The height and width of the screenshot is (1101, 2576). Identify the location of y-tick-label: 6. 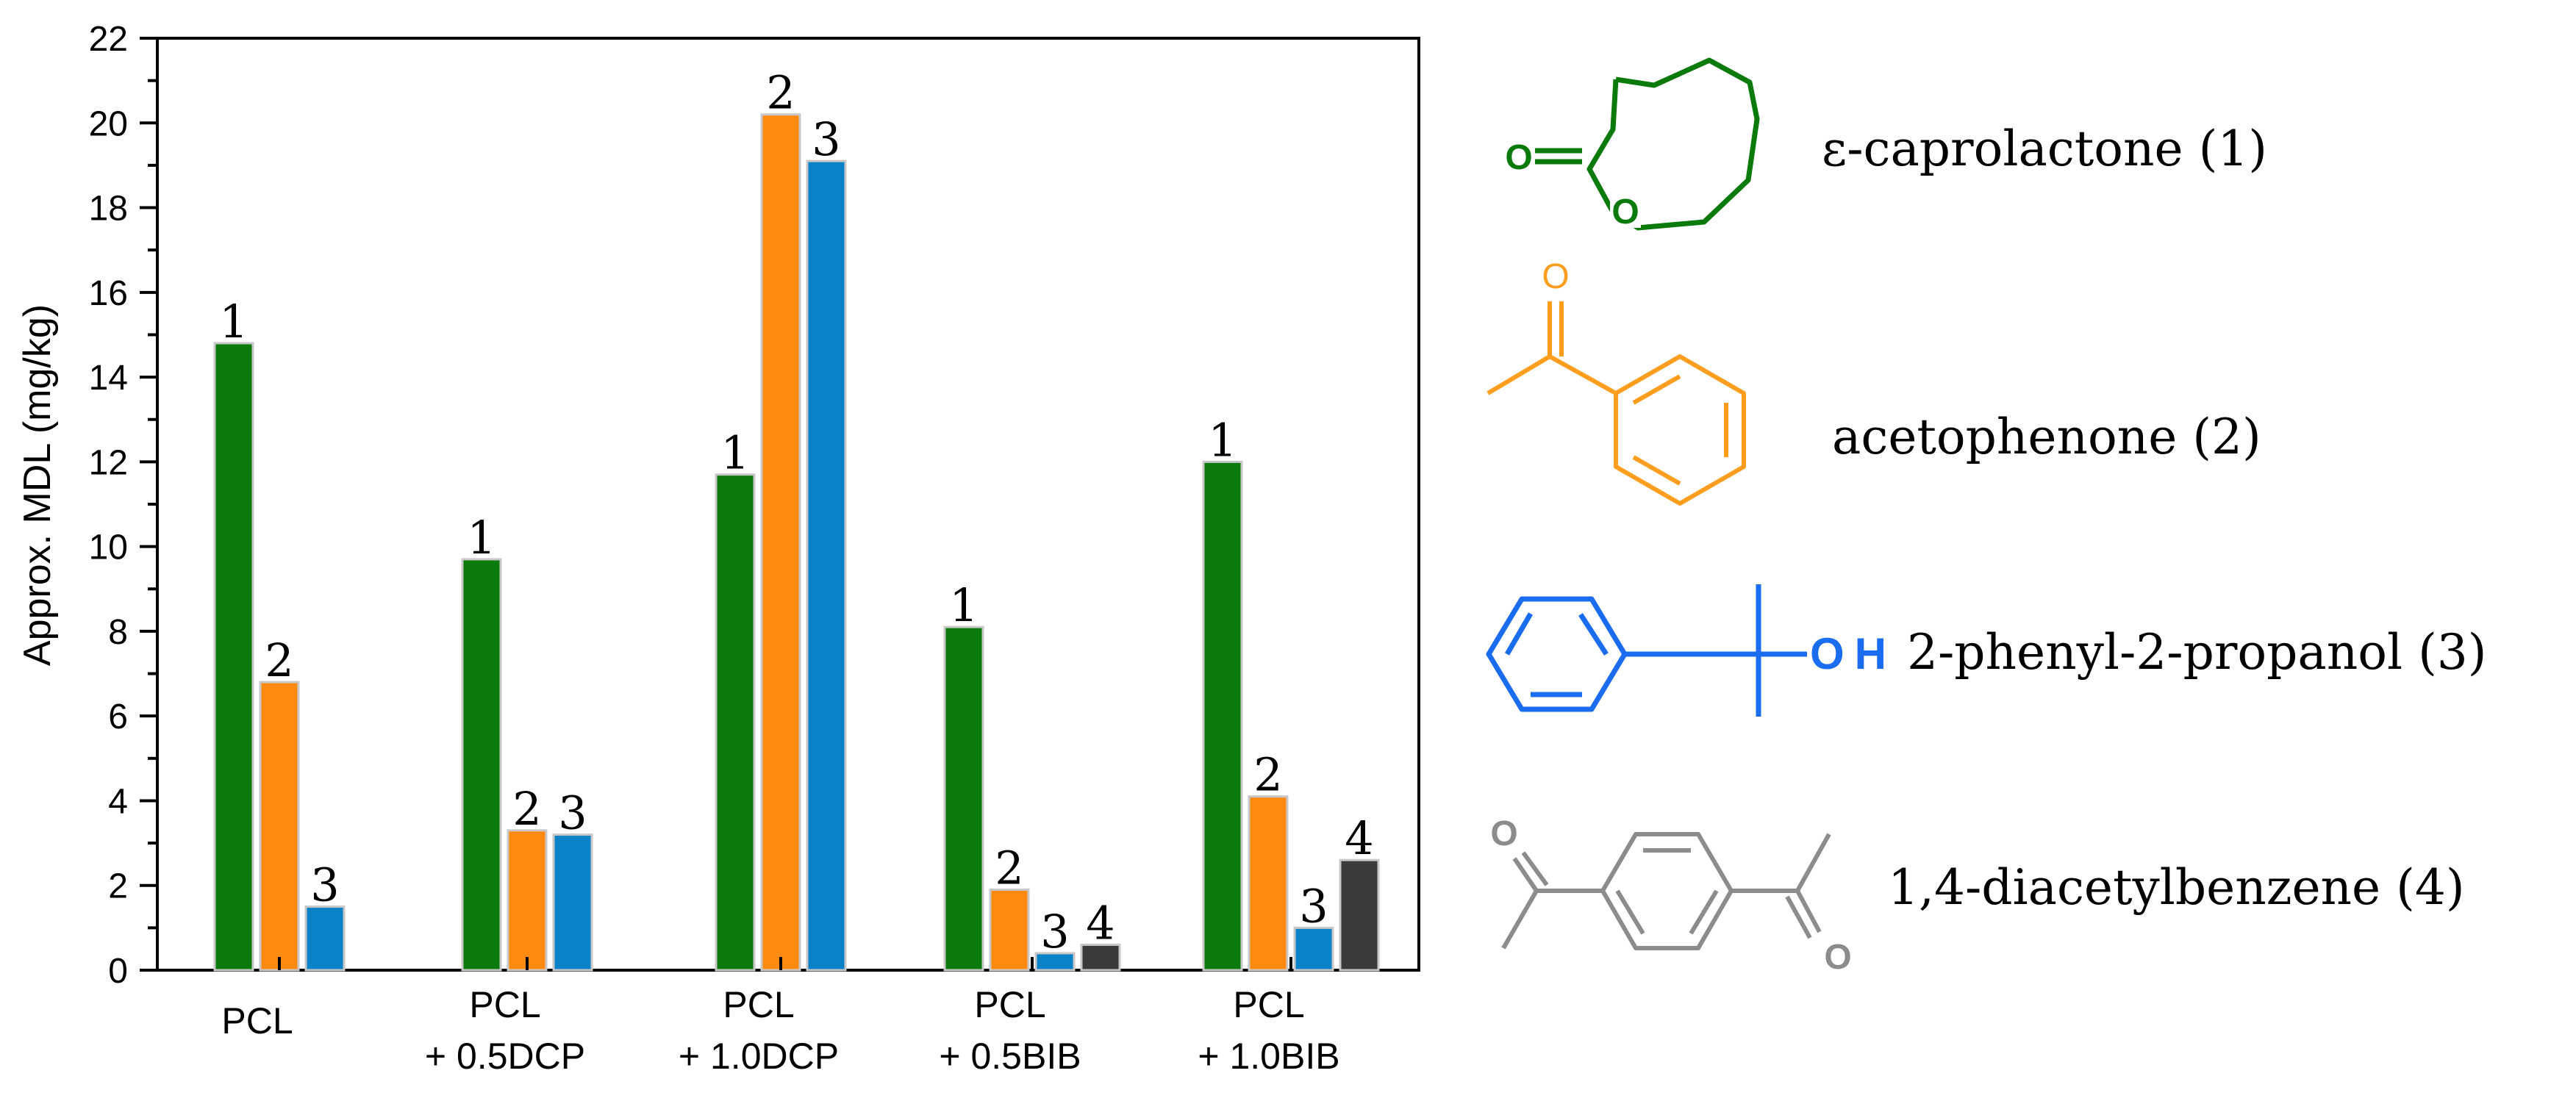
(118, 717).